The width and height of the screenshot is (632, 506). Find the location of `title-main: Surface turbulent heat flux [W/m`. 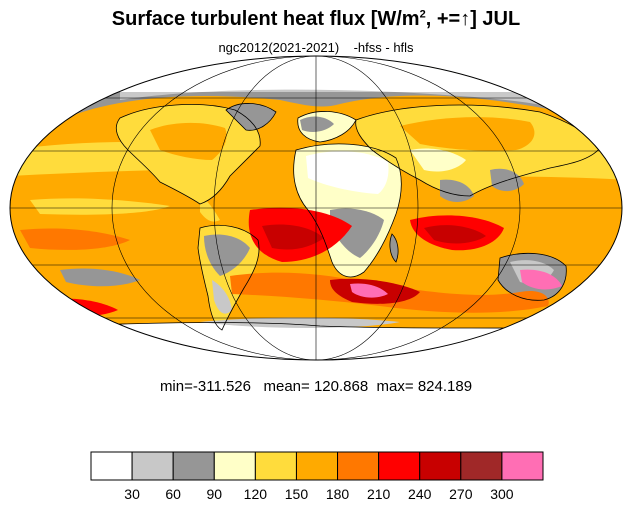

title-main: Surface turbulent heat flux [W/m is located at coordinates (265, 19).